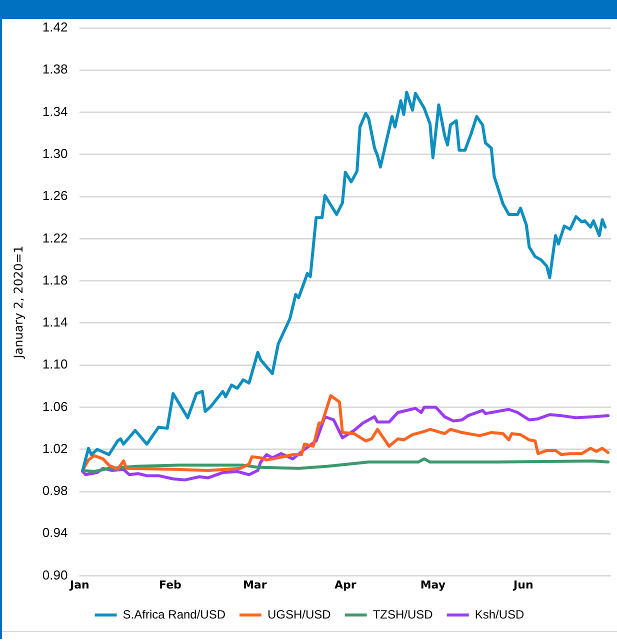 This screenshot has height=641, width=617. Describe the element at coordinates (170, 585) in the screenshot. I see `x-tick-label: Feb` at that location.